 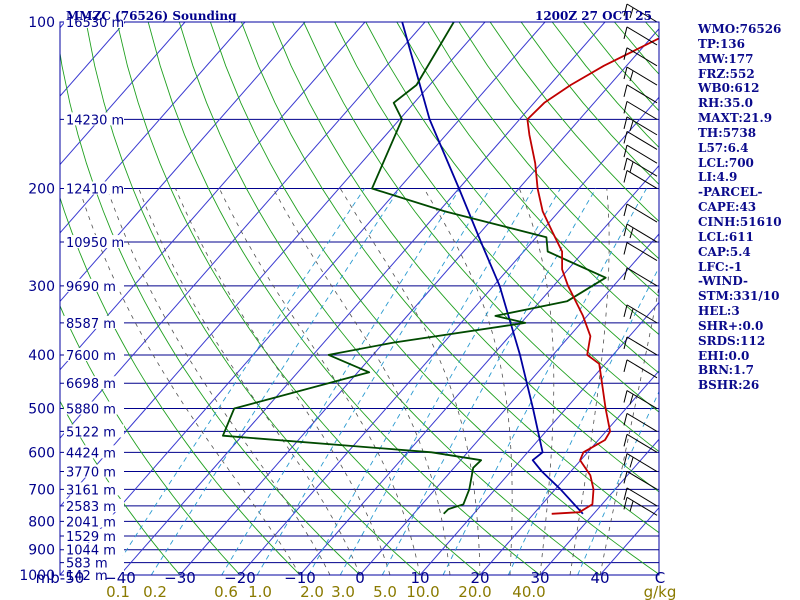 I want to click on height-label: 14230 m, so click(x=95, y=120).